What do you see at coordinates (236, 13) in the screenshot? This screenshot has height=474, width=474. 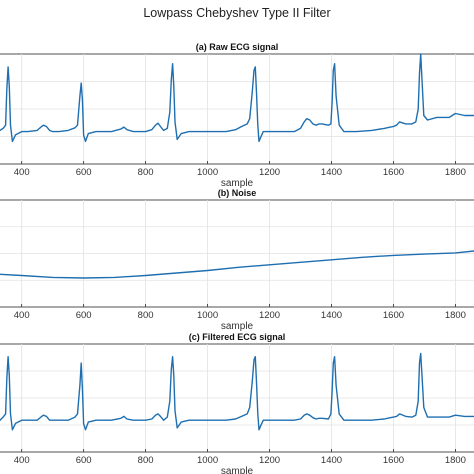 I see `figure-title: Lowpass Chebyshev Type II Filter` at bounding box center [236, 13].